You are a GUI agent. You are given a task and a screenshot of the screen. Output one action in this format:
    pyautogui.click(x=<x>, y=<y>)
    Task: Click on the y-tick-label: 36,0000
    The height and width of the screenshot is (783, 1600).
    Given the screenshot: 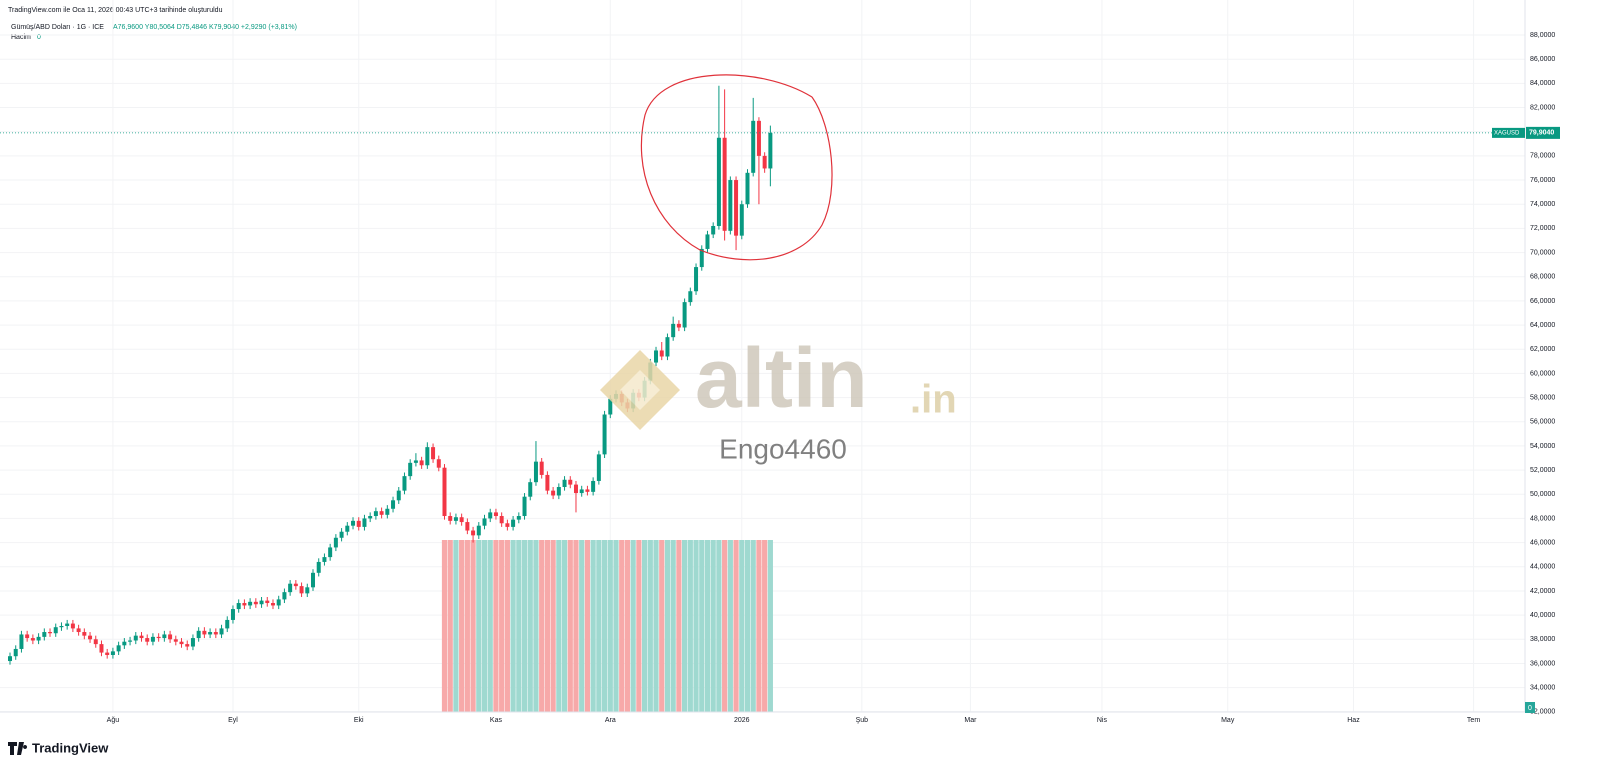 What is the action you would take?
    pyautogui.click(x=1542, y=663)
    